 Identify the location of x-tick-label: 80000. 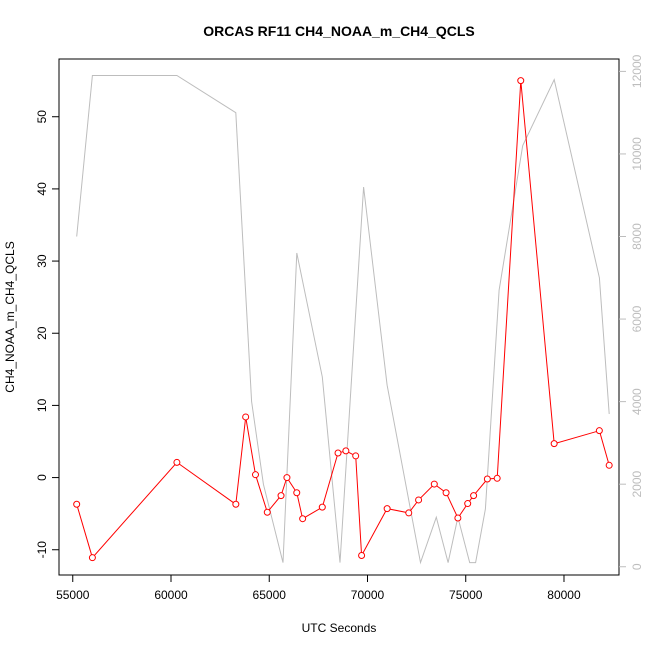
(564, 595).